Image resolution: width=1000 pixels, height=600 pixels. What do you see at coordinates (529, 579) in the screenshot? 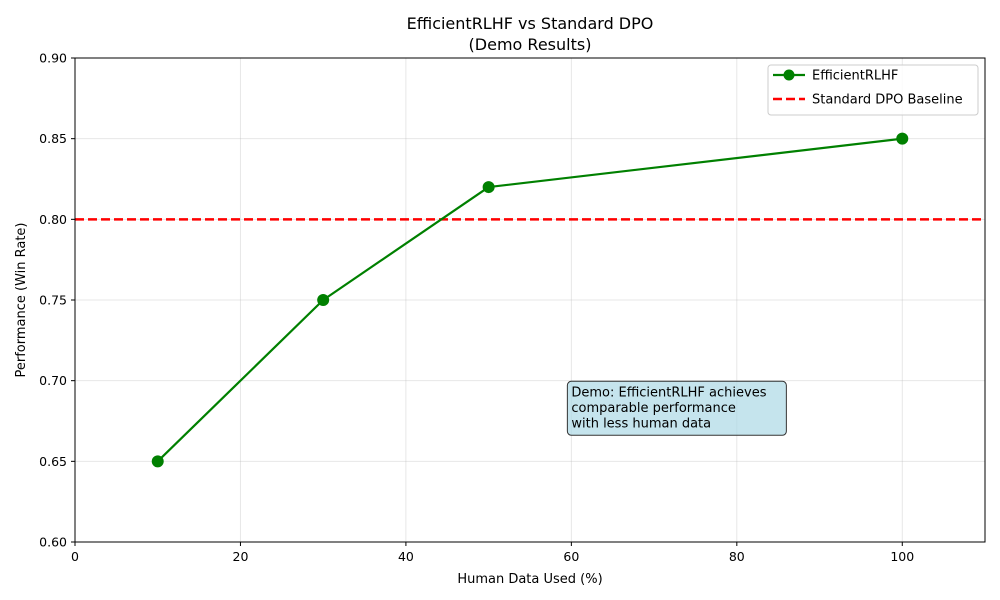
I see `x-axis-label: Human Data Used (%)` at bounding box center [529, 579].